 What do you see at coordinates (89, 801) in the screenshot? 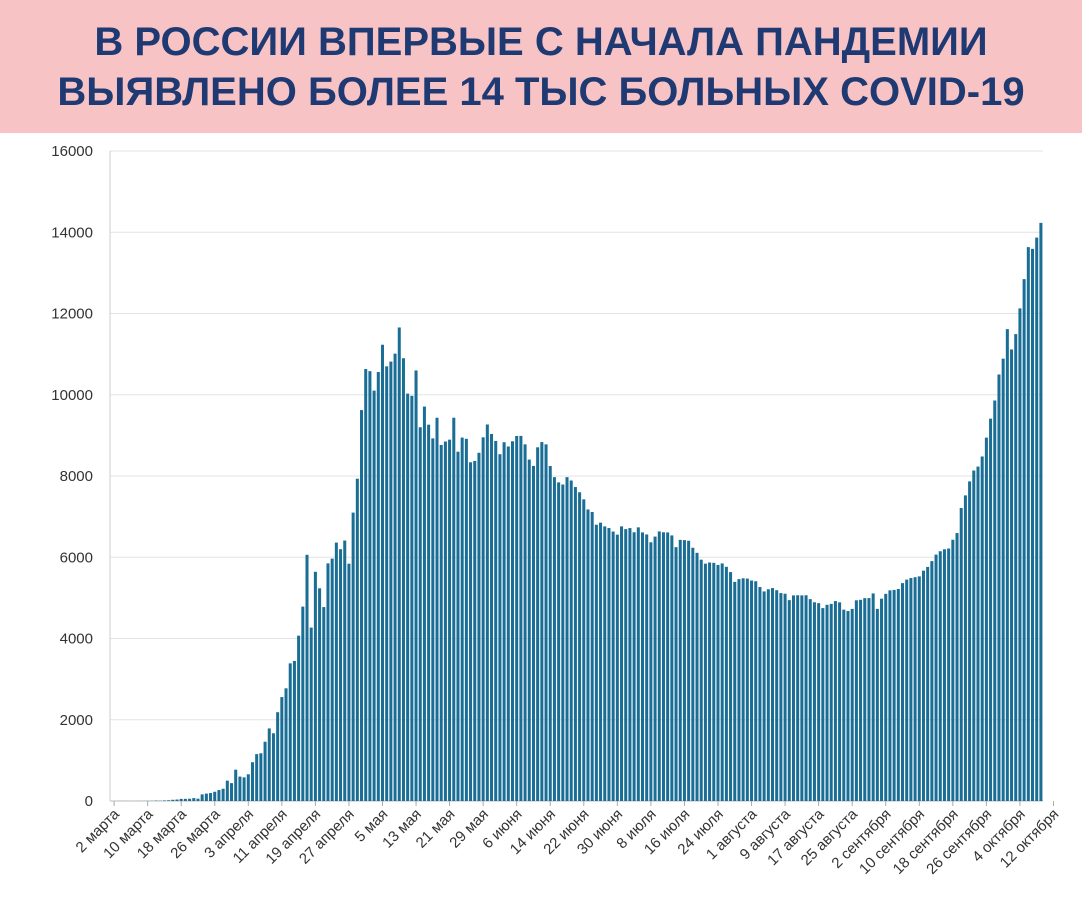
I see `y-tick-label: 0` at bounding box center [89, 801].